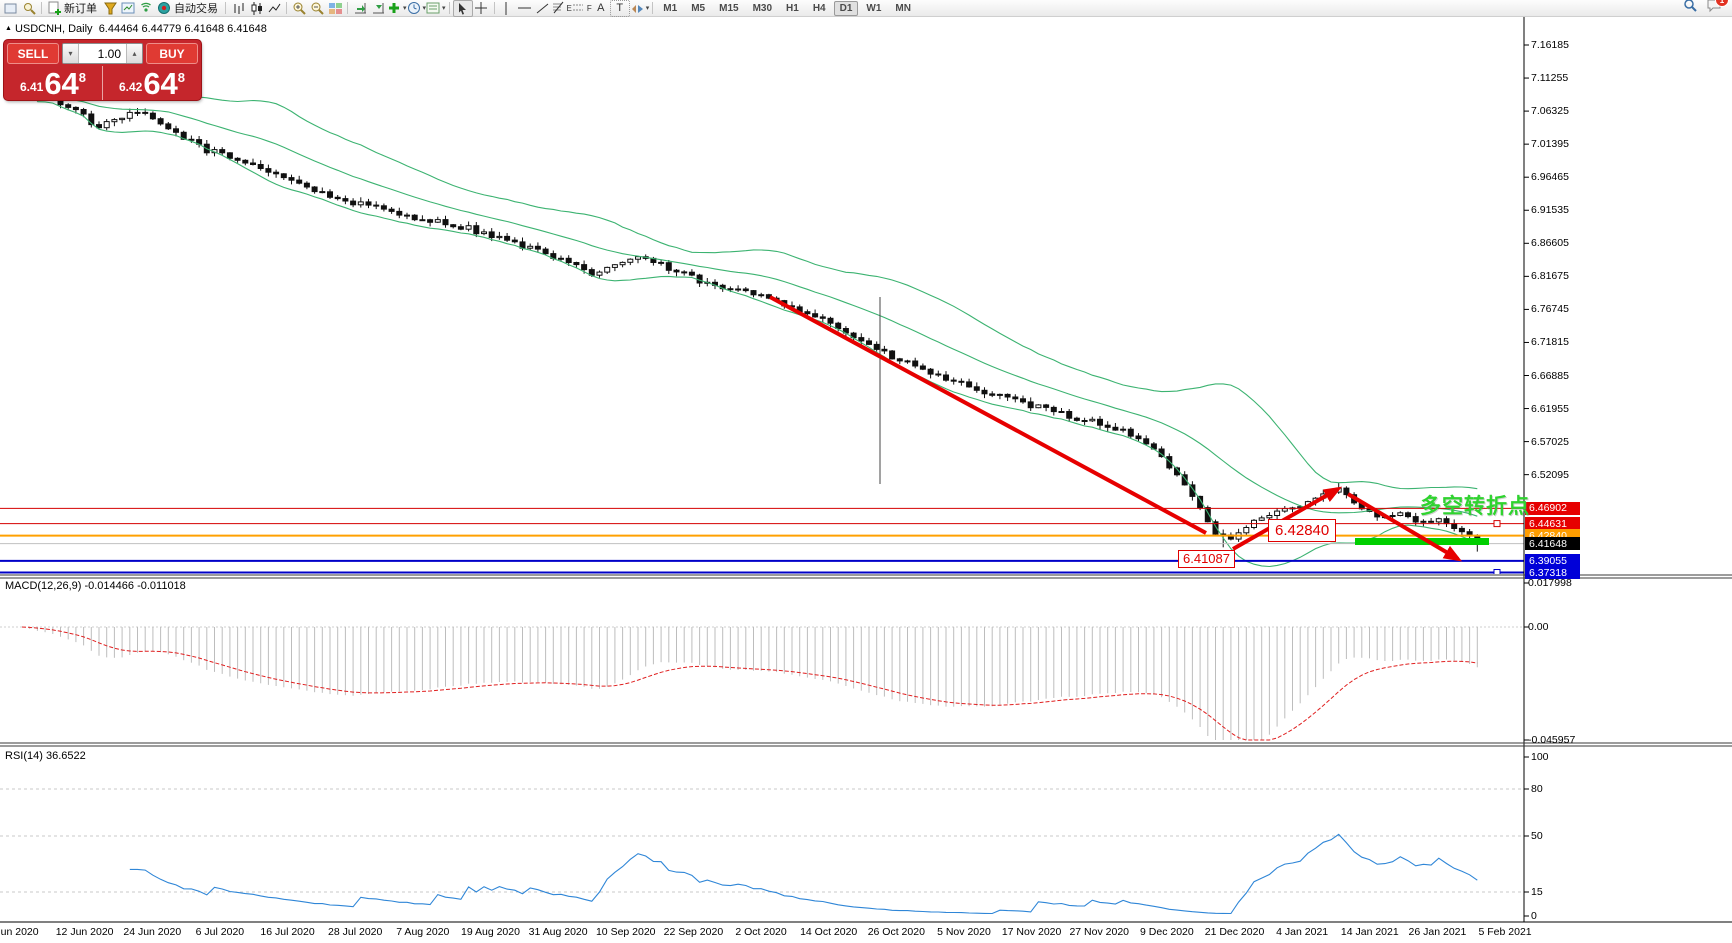  Describe the element at coordinates (33, 53) in the screenshot. I see `sell-button: SELL` at that location.